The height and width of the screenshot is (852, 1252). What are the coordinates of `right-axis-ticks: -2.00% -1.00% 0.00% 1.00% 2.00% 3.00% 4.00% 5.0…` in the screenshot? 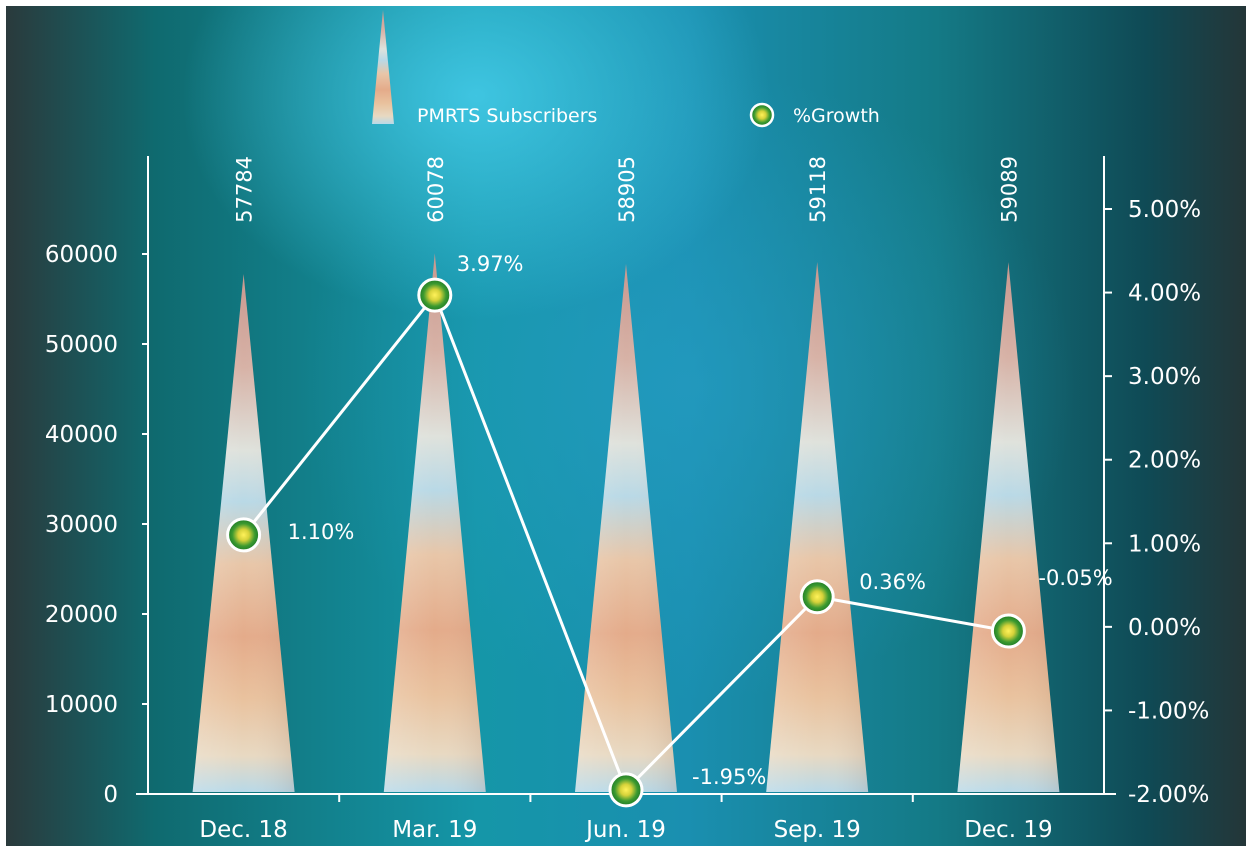 It's located at (1156, 502).